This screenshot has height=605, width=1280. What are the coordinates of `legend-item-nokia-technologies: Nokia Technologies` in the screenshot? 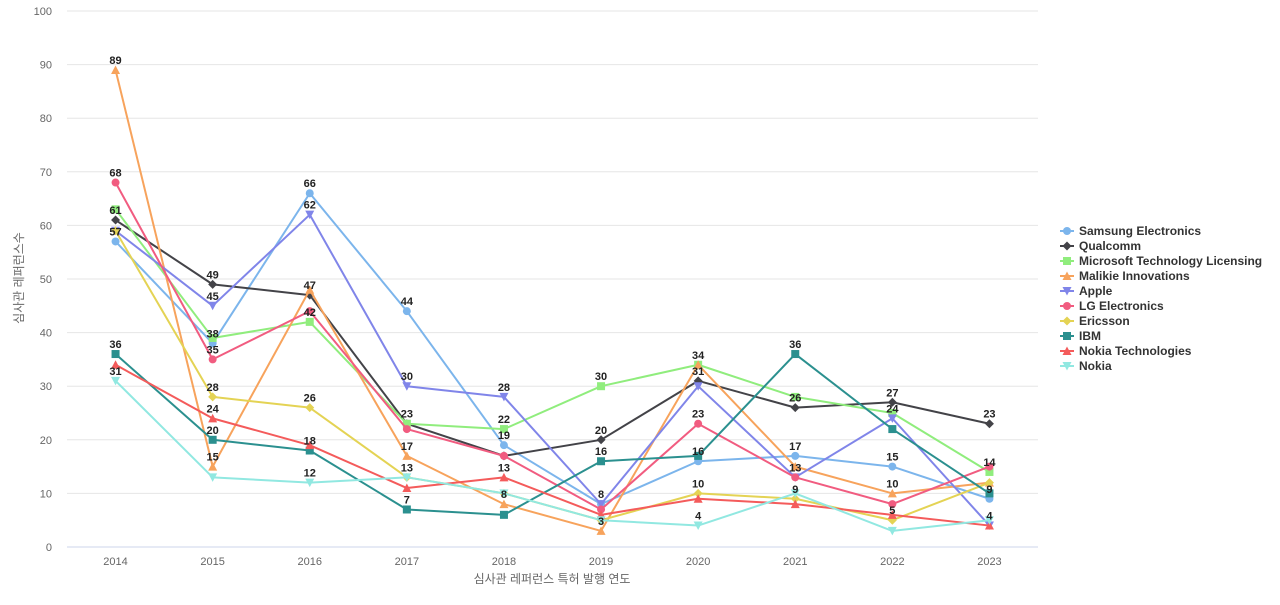 It's located at (1126, 351).